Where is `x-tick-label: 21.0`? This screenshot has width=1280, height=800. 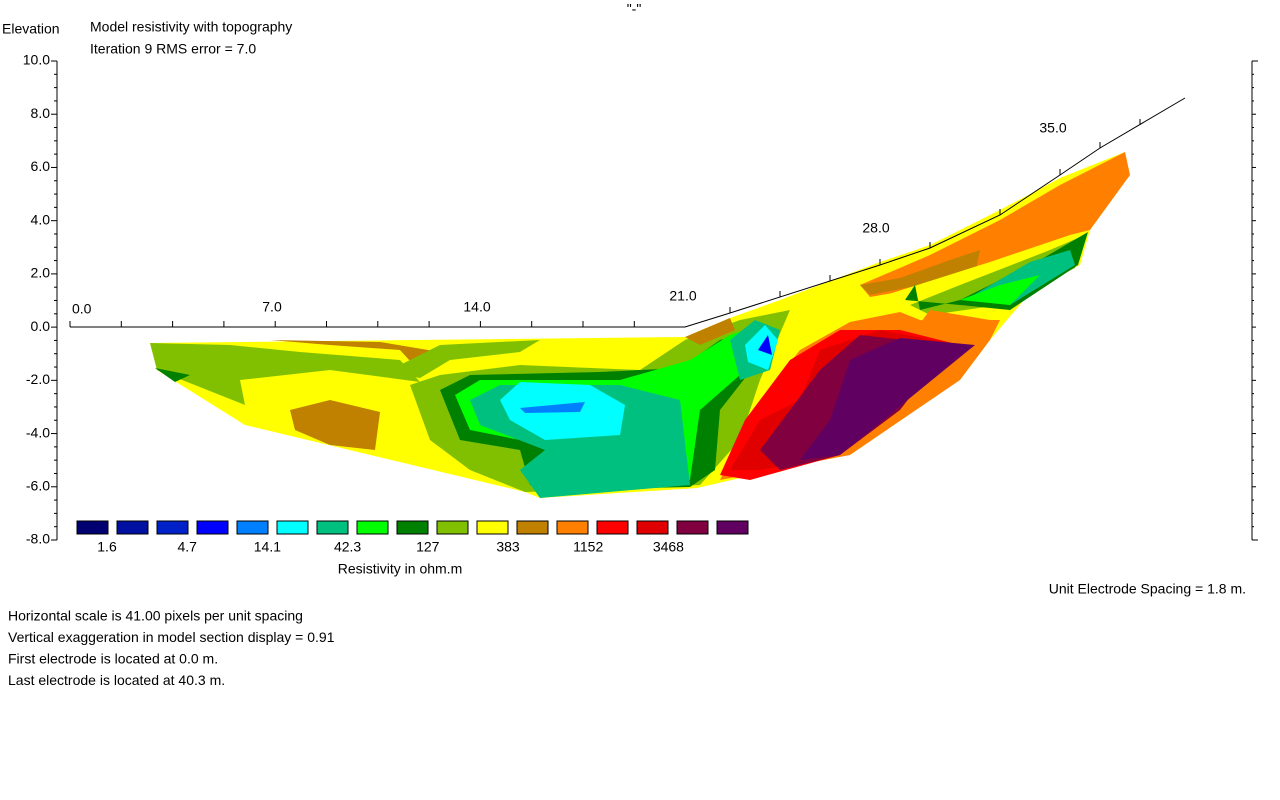
x-tick-label: 21.0 is located at coordinates (682, 296).